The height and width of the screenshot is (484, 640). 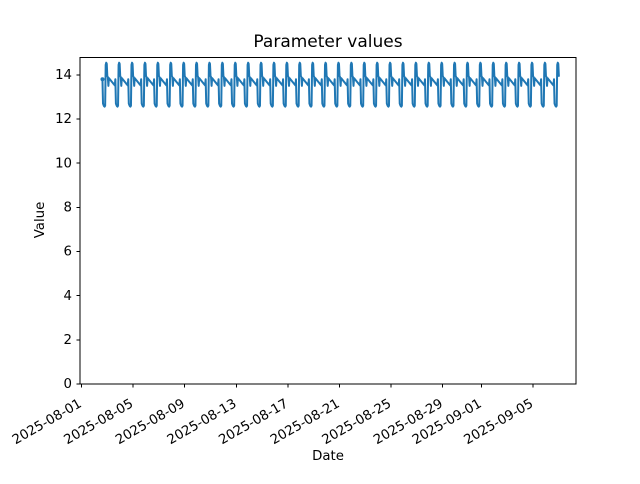 I want to click on y-tick-label: 10, so click(x=63, y=163).